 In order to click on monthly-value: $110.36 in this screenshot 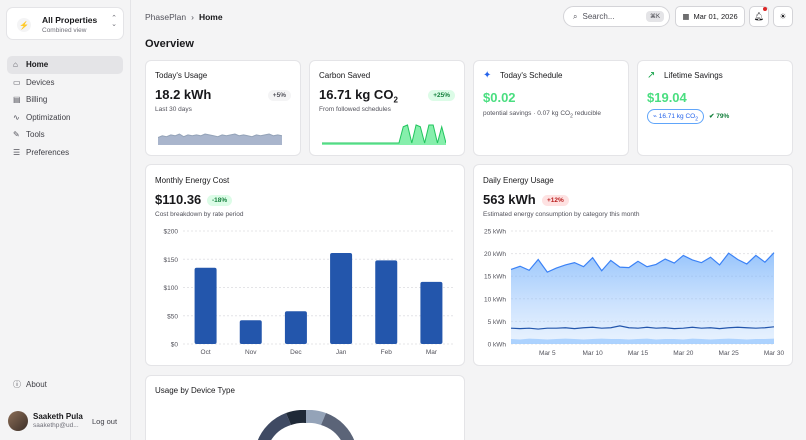, I will do `click(178, 199)`.